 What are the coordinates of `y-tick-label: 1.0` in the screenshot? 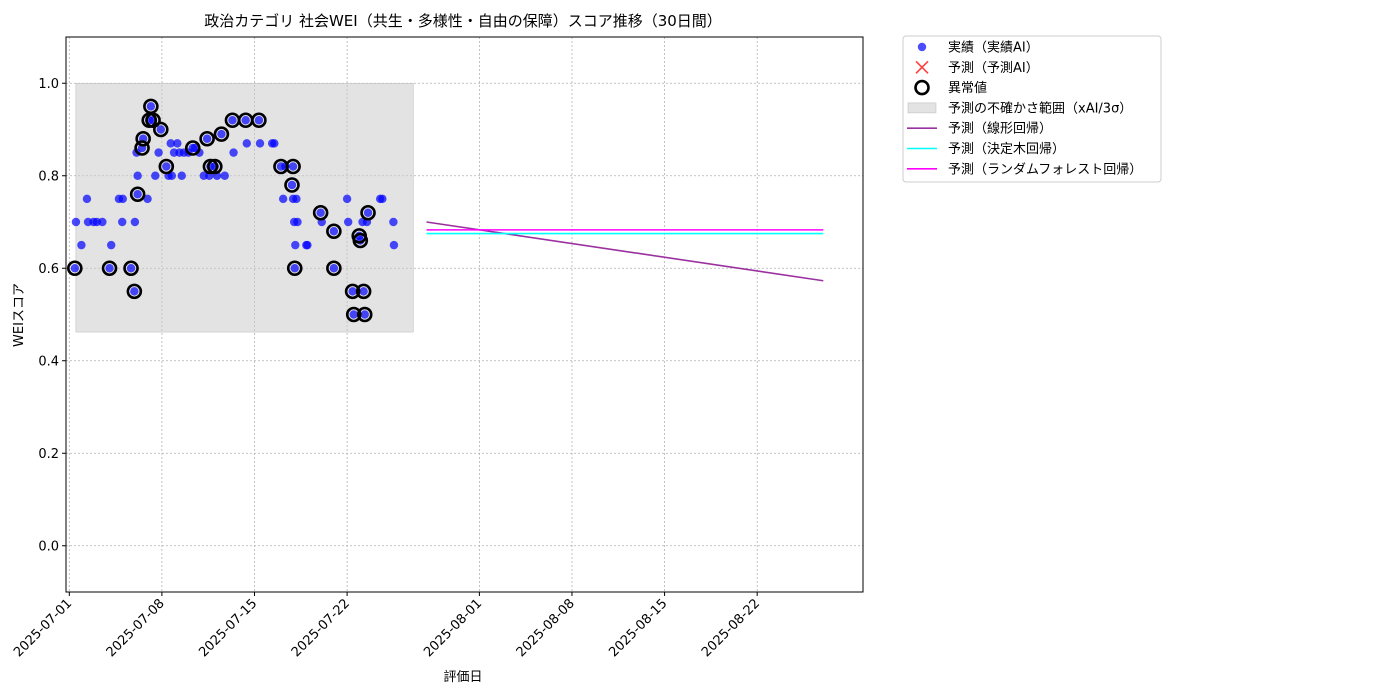 It's located at (48, 84).